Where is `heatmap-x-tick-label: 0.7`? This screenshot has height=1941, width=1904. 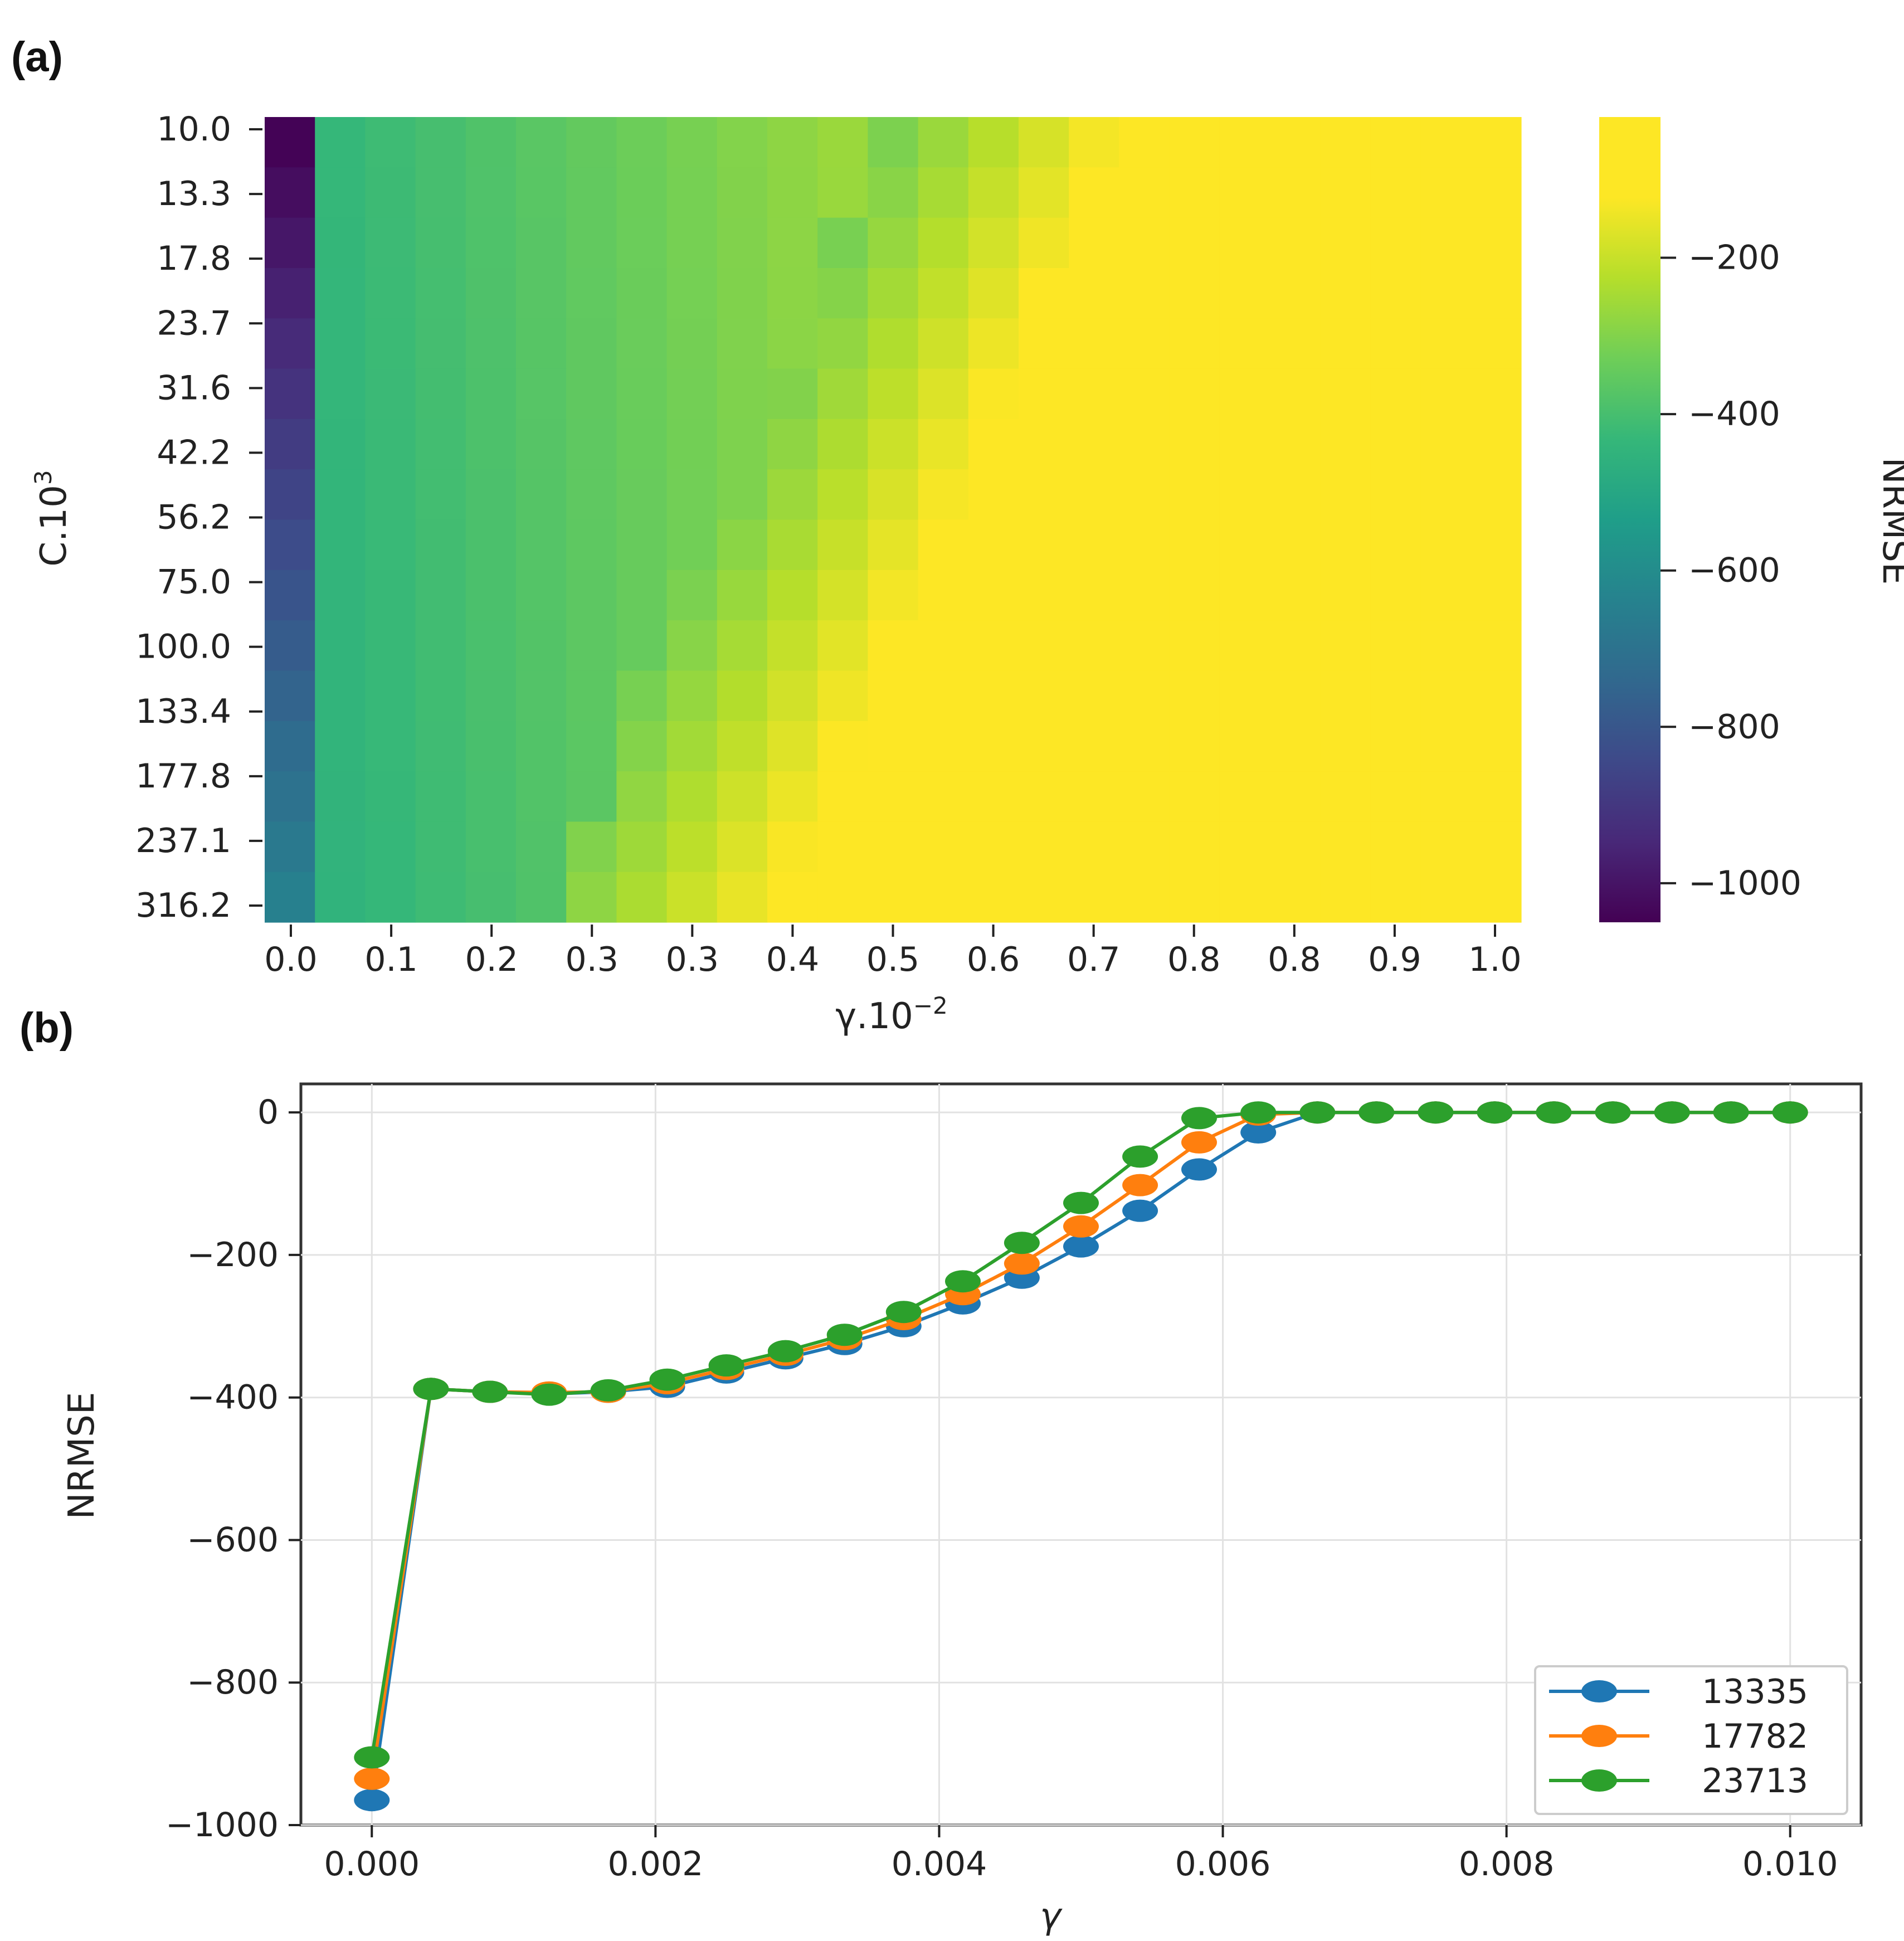
heatmap-x-tick-label: 0.7 is located at coordinates (1094, 960).